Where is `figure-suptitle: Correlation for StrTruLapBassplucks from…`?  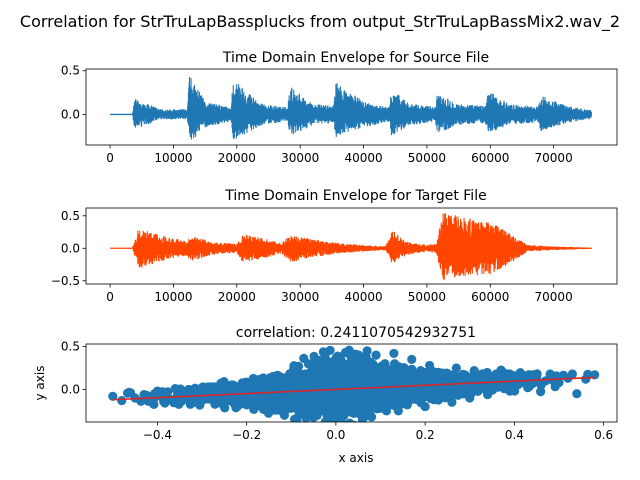
figure-suptitle: Correlation for StrTruLapBassplucks from… is located at coordinates (320, 22).